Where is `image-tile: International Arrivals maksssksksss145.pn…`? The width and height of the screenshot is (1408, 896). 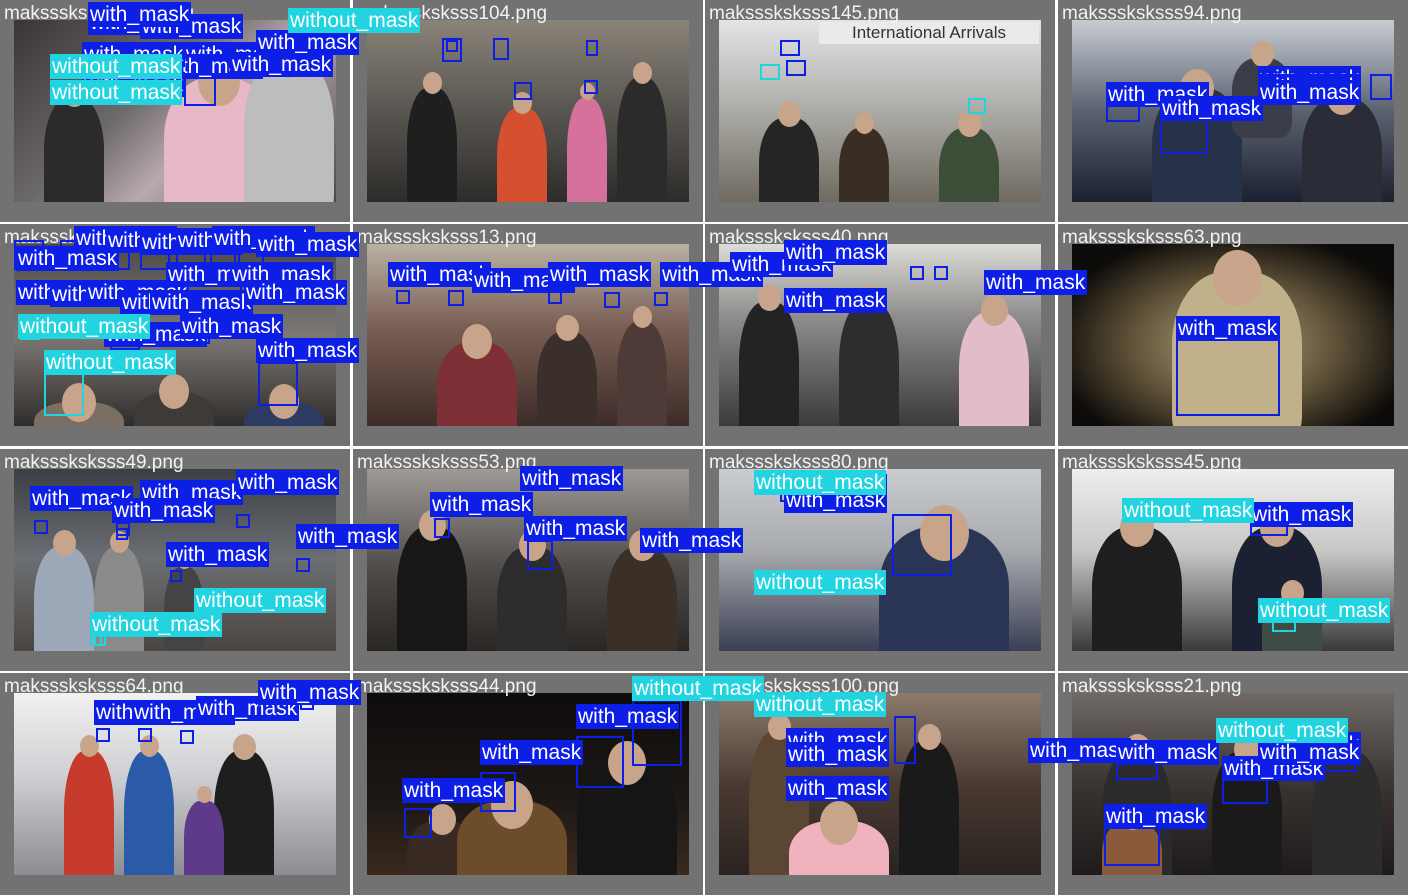 image-tile: International Arrivals maksssksksss145.pn… is located at coordinates (880, 111).